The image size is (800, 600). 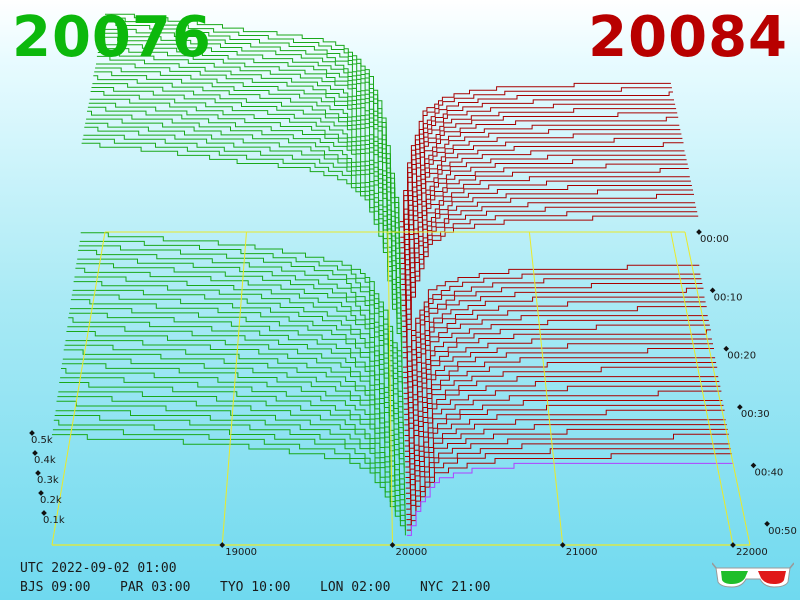 What do you see at coordinates (411, 552) in the screenshot?
I see `price-tick-label-1: 20000` at bounding box center [411, 552].